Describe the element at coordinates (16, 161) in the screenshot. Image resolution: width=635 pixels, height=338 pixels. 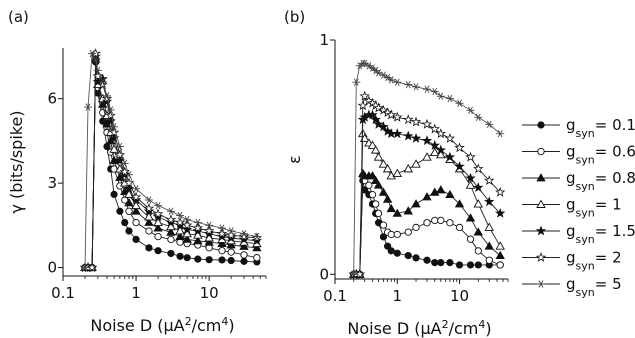
I see `y-axis-label: γ (bits/spike)` at that location.